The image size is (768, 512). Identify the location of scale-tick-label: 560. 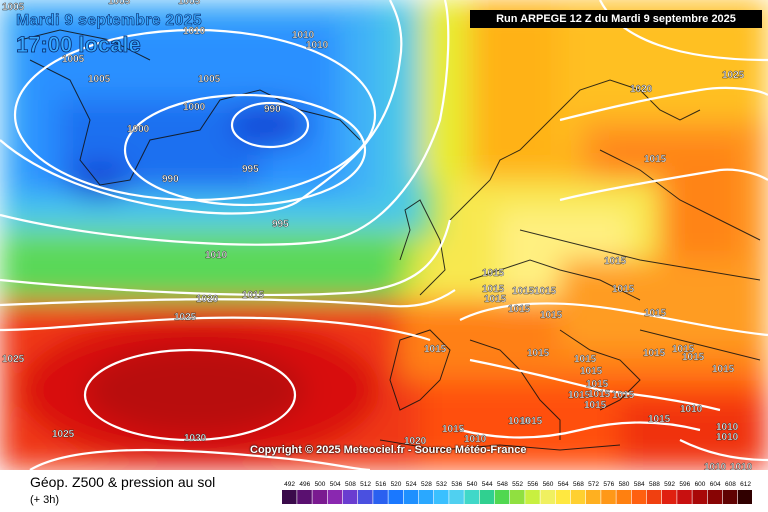
(548, 484).